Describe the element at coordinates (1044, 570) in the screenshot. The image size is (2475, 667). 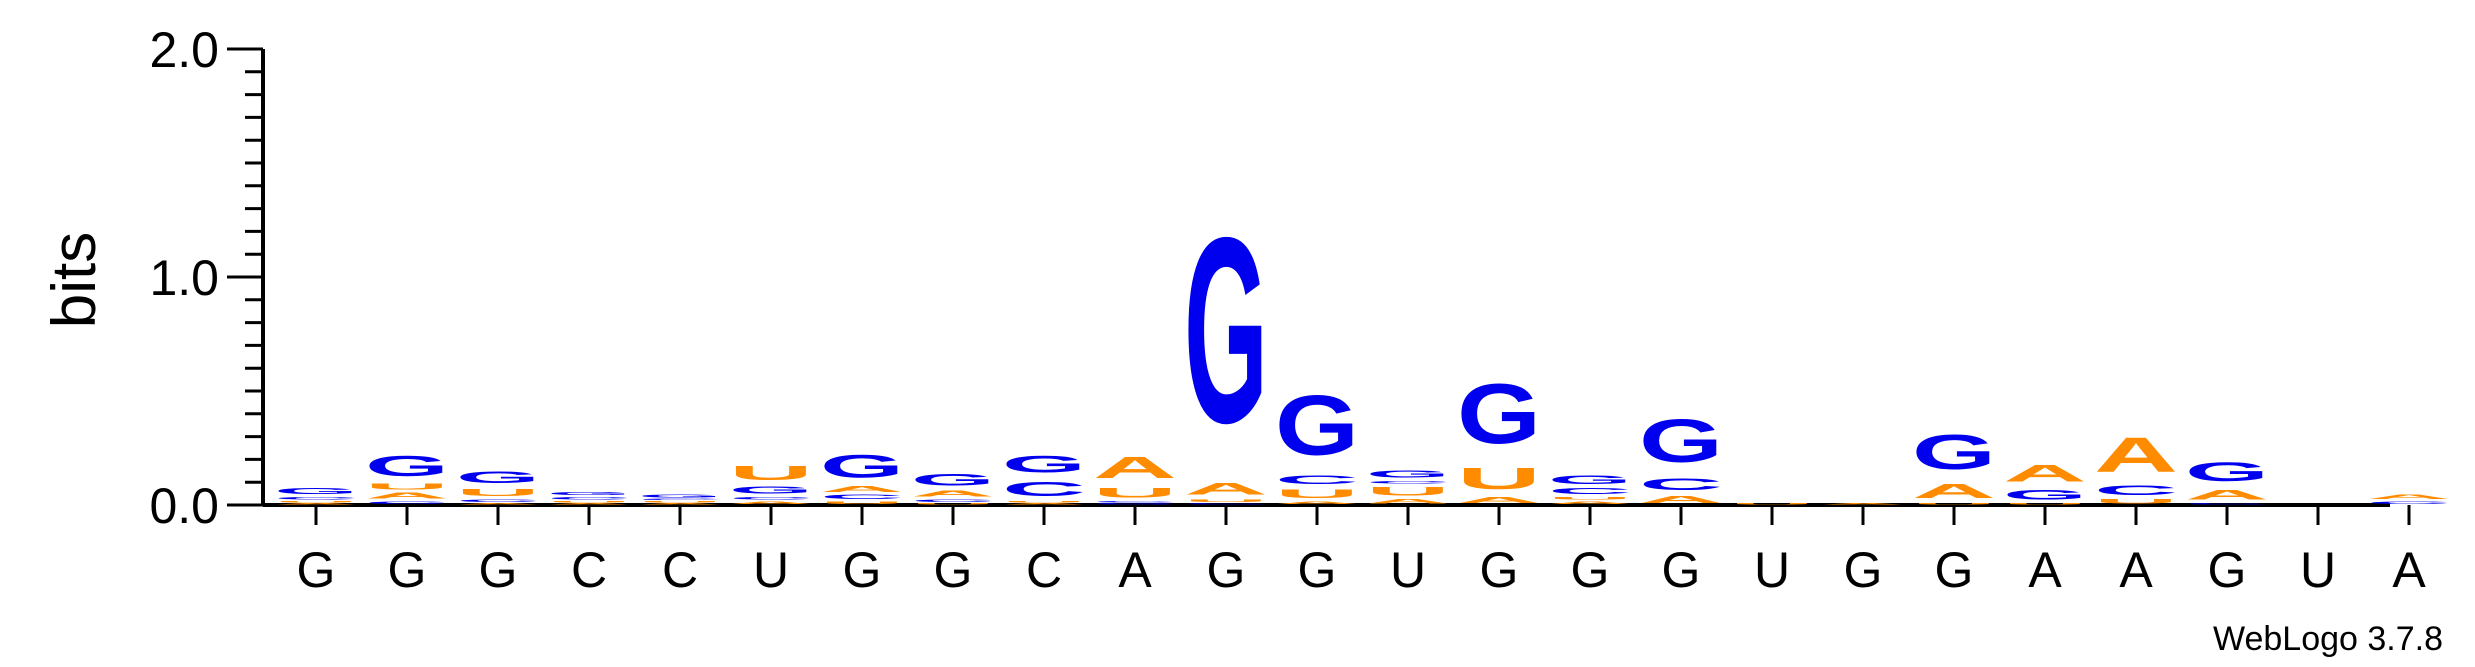
I see `x-tick-label: C` at that location.